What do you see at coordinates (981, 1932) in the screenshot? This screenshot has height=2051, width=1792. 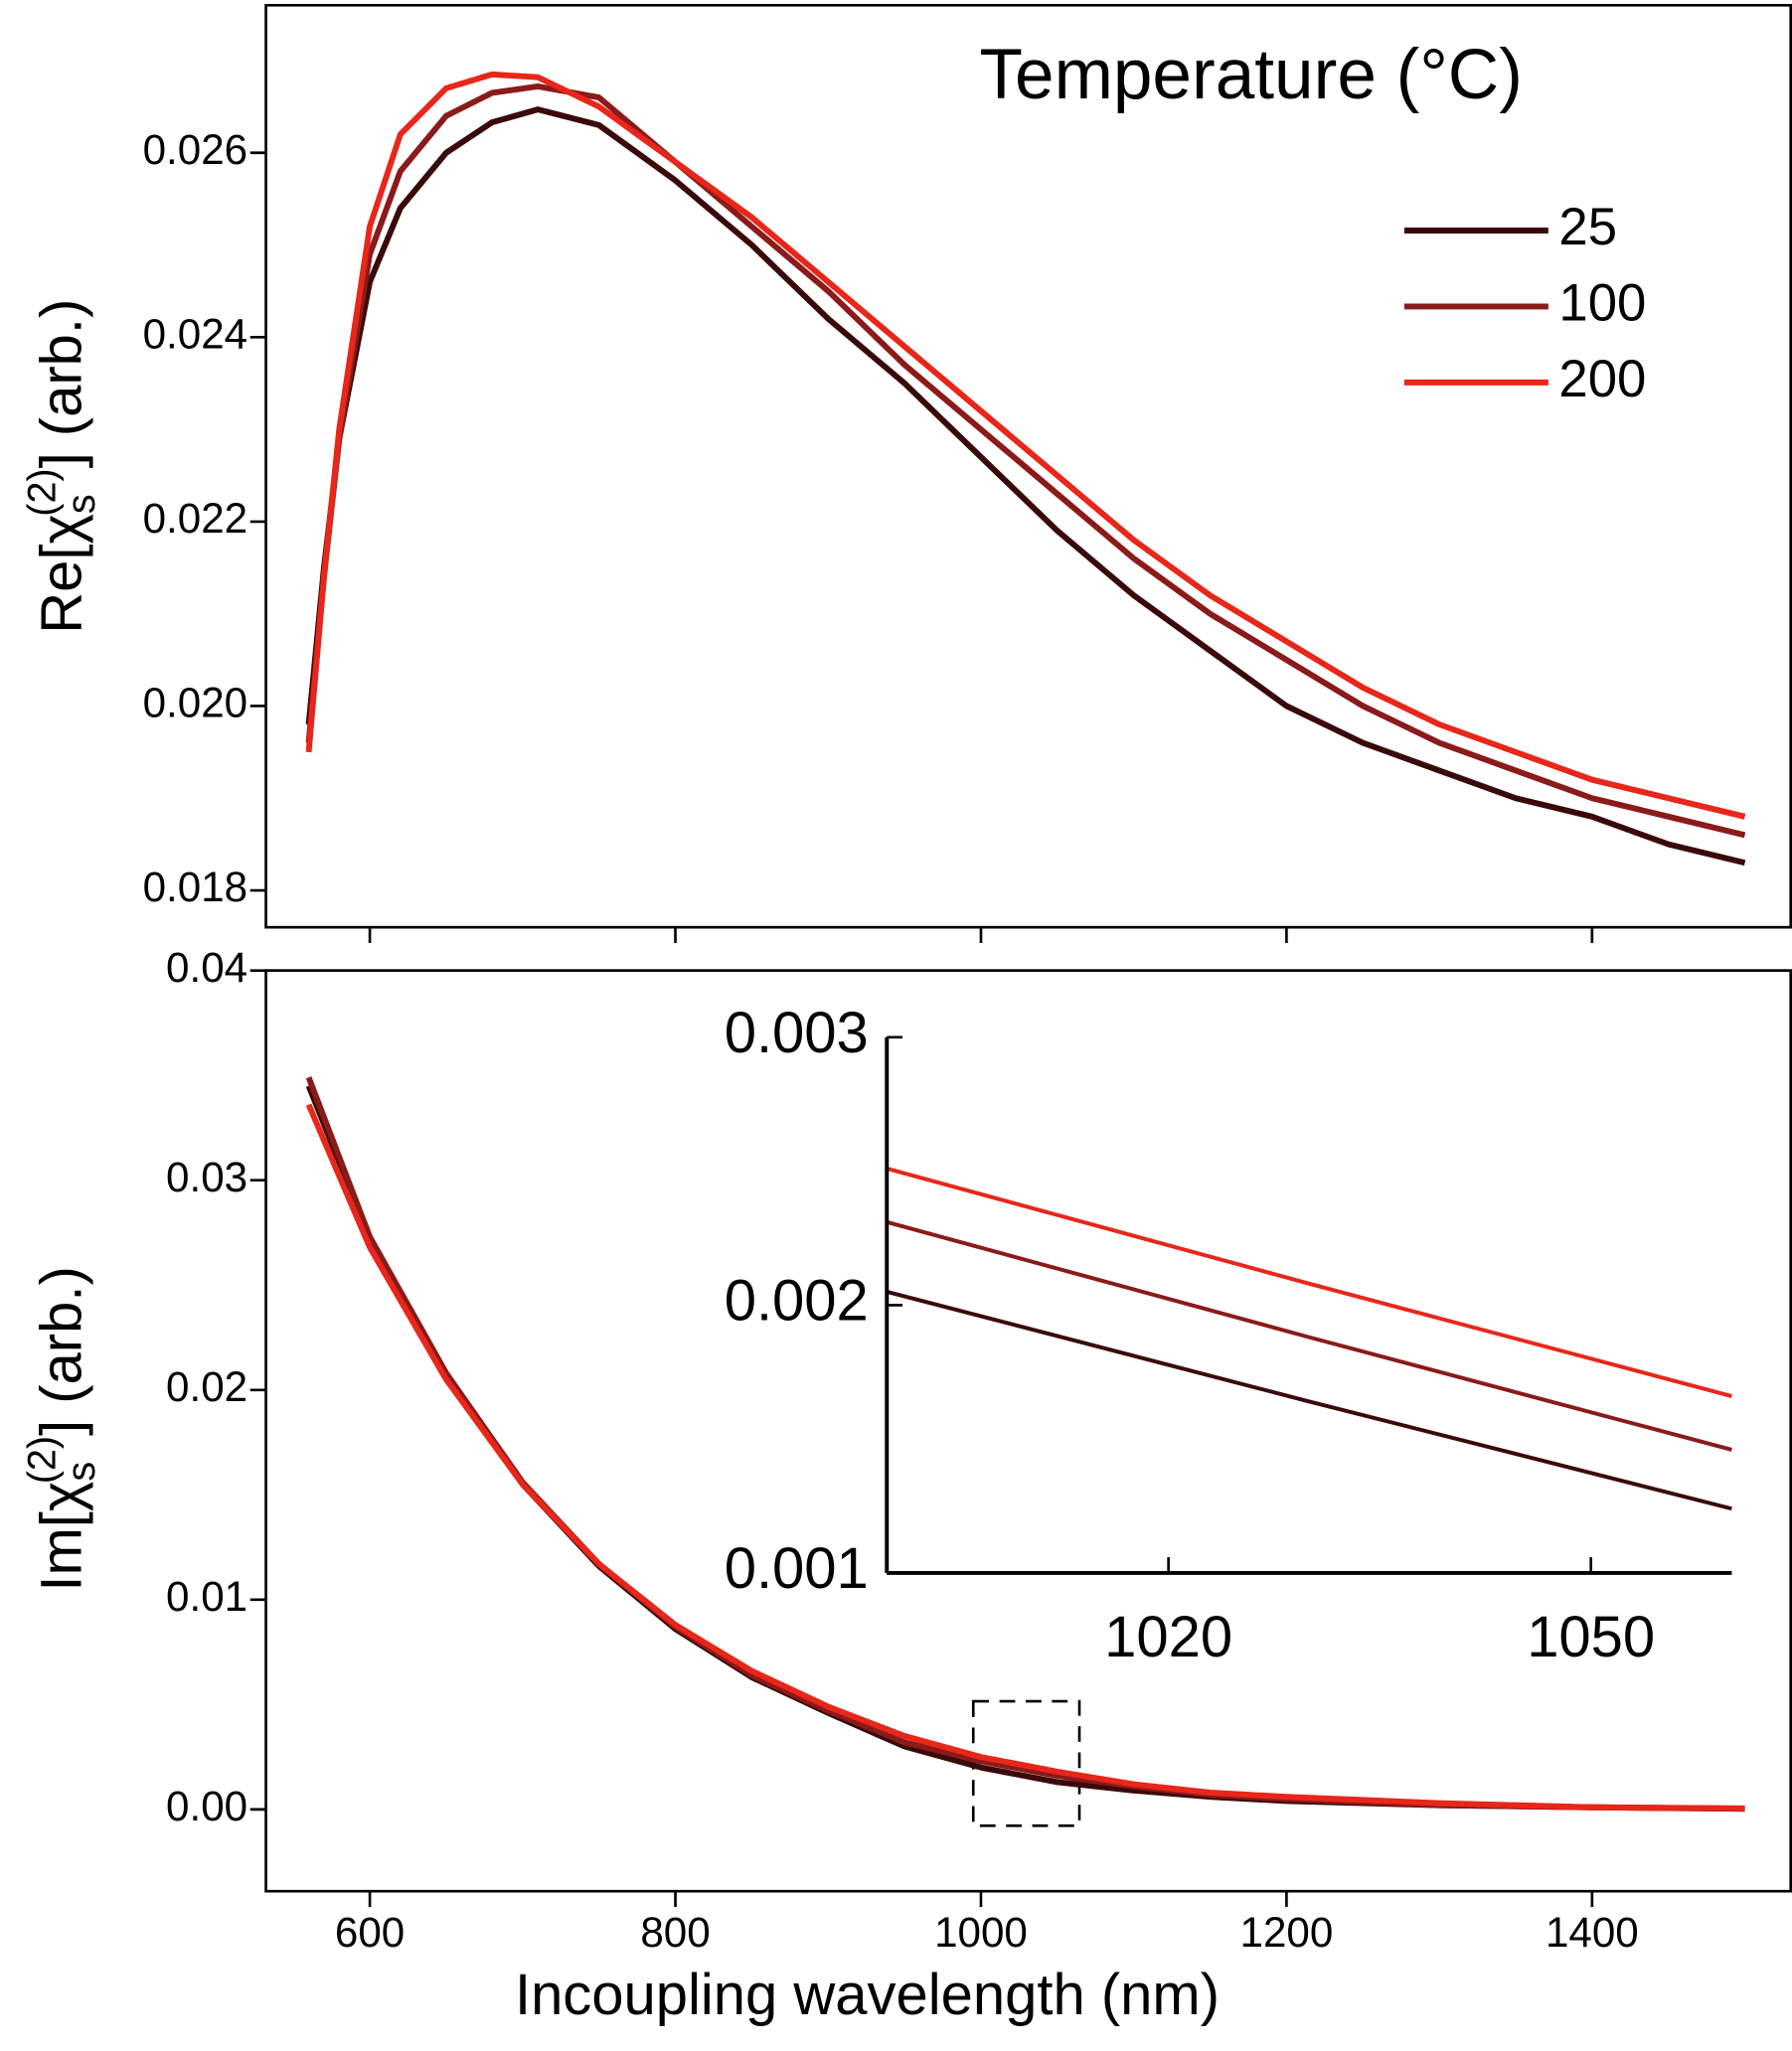 I see `x-tick-label: 1000` at bounding box center [981, 1932].